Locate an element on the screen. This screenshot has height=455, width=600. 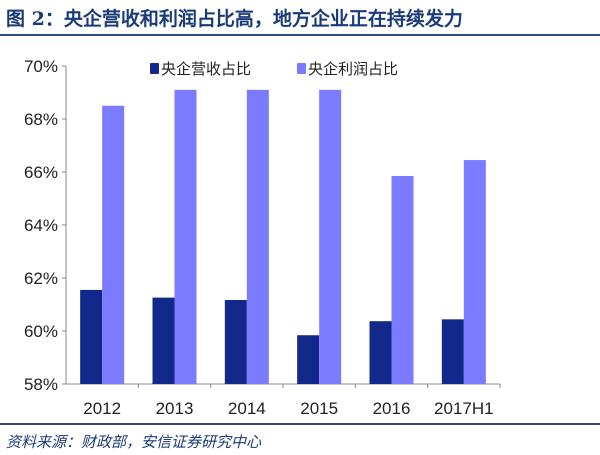
legend-label-1: 央企利润占比 is located at coordinates (353, 69).